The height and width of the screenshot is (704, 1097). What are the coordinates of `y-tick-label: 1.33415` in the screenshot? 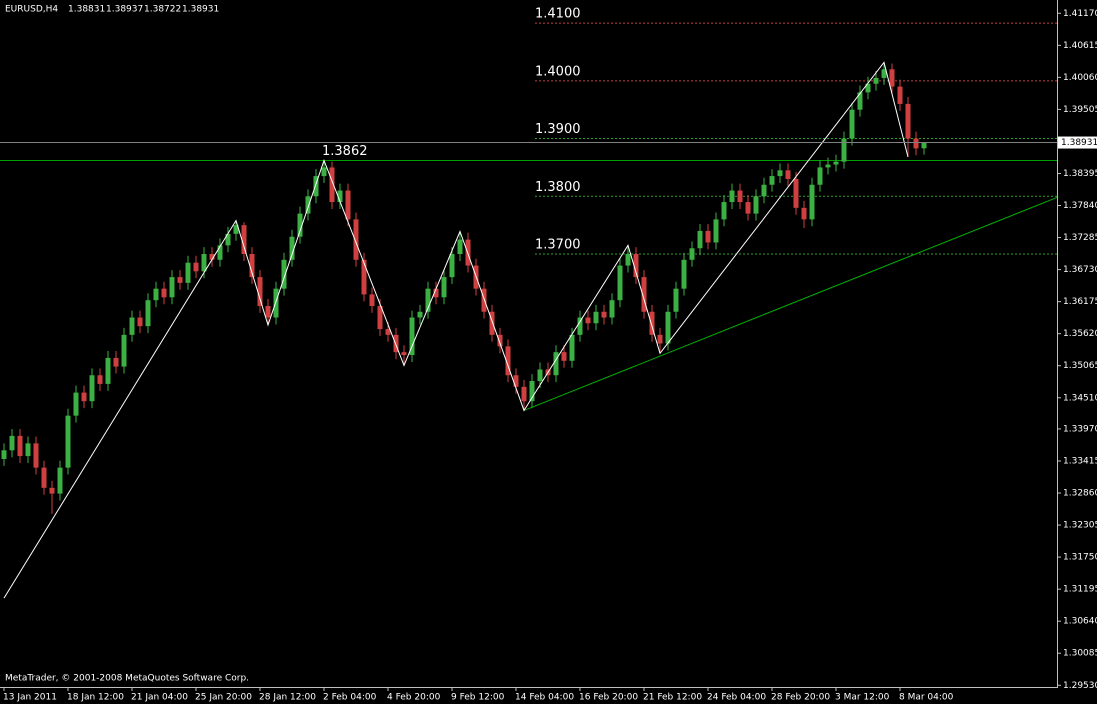 It's located at (1080, 461).